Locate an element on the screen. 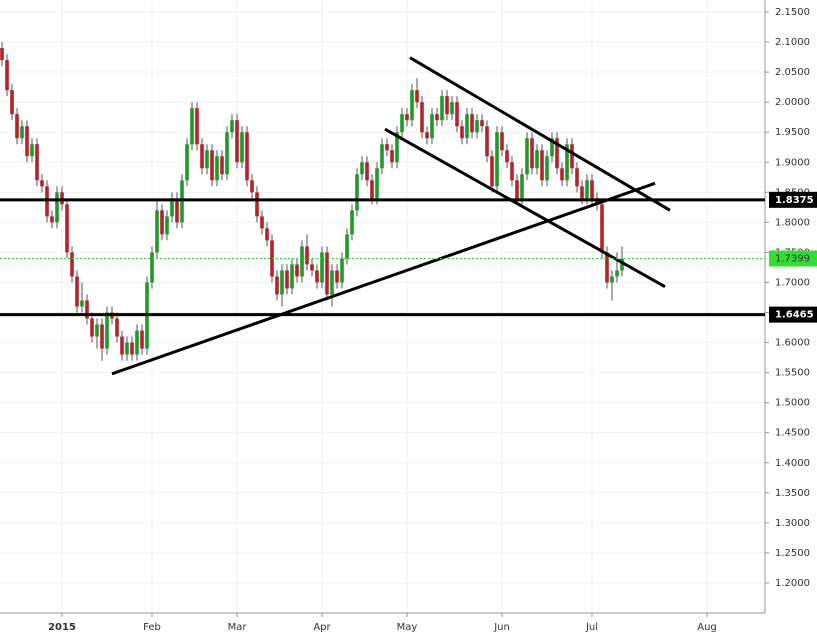  y-tick-label: 1.9500 is located at coordinates (792, 132).